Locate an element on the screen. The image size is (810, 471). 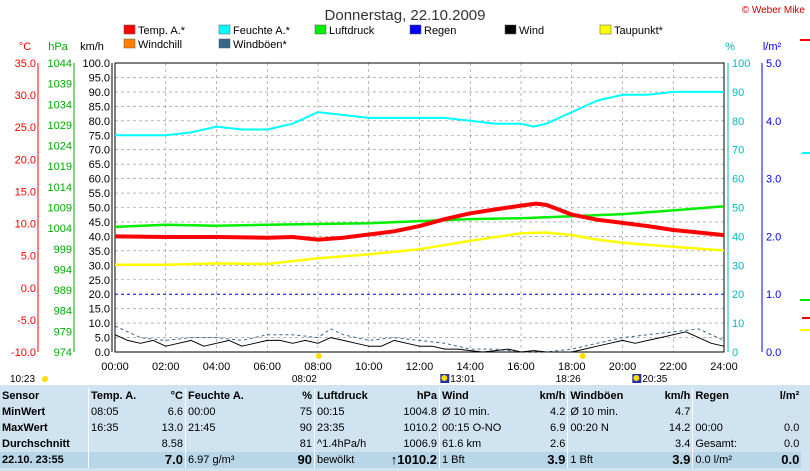
rain-axis-tick: 4.0 is located at coordinates (773, 122).